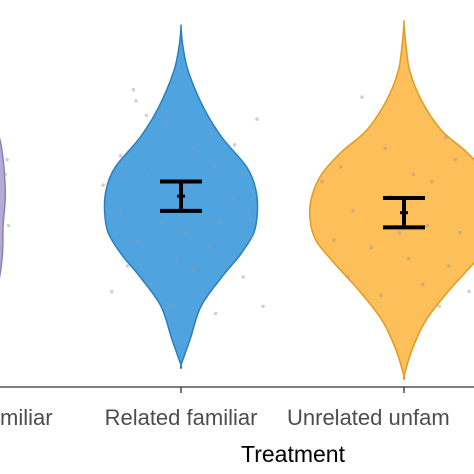  What do you see at coordinates (368, 417) in the screenshot?
I see `x-tick-label-2: Unrelated unfam` at bounding box center [368, 417].